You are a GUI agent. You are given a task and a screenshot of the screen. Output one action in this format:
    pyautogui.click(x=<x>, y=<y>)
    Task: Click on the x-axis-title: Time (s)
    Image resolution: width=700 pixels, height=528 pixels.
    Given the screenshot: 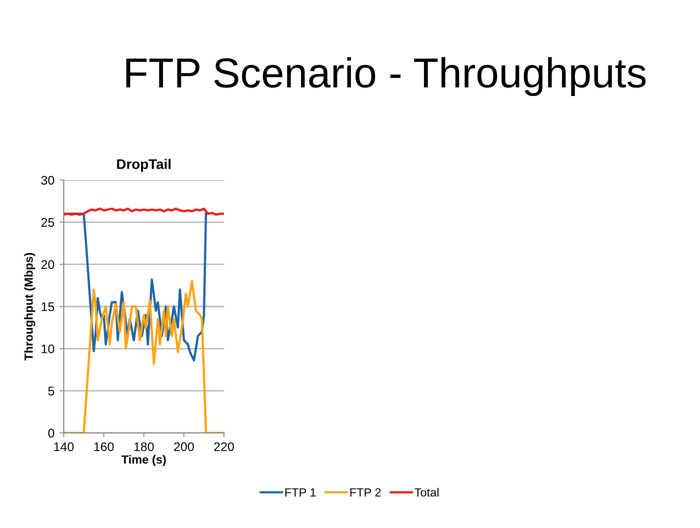 What is the action you would take?
    pyautogui.click(x=143, y=460)
    